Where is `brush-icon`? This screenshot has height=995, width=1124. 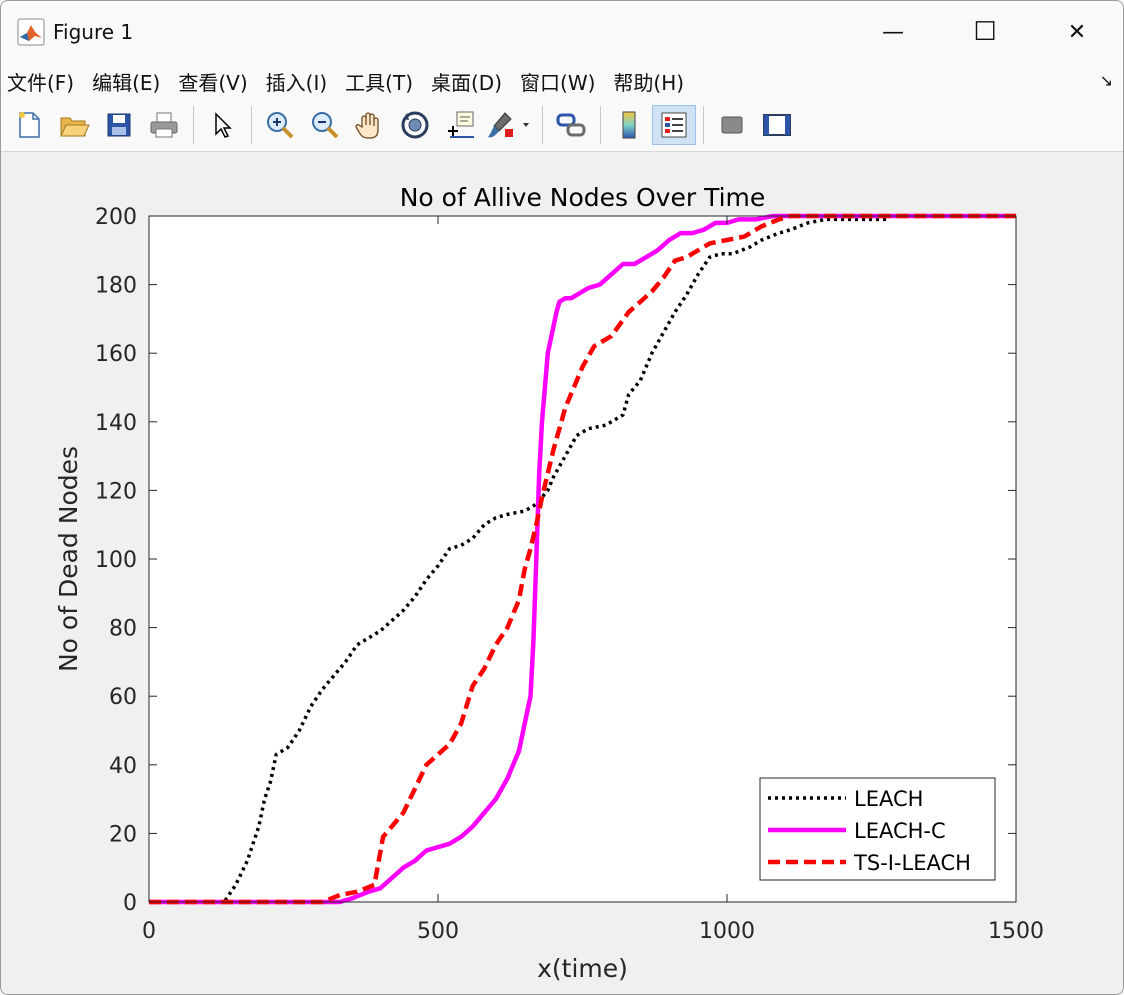 brush-icon is located at coordinates (508, 125).